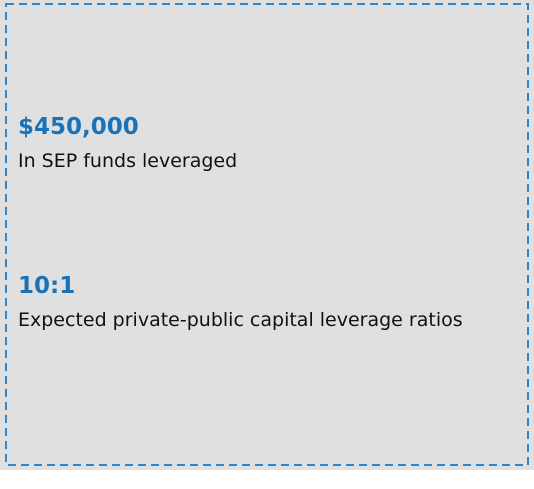 The image size is (534, 489). Describe the element at coordinates (268, 145) in the screenshot. I see `stat: $450,000 In SEP funds leveraged` at that location.